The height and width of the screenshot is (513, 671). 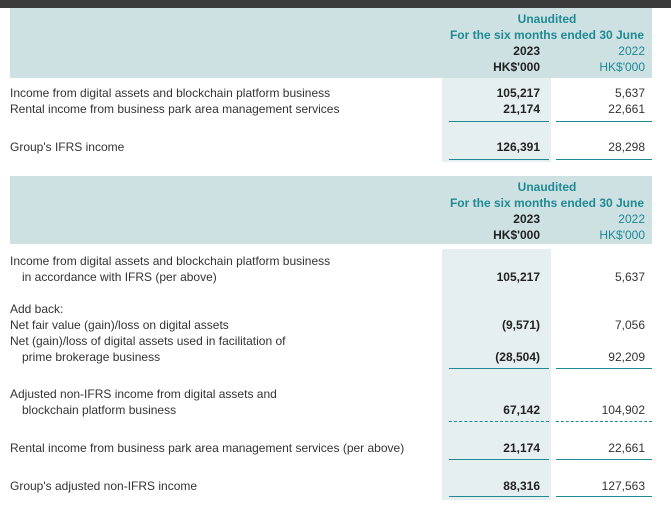 I want to click on row-label-continued: prime brokerage business, so click(x=91, y=357).